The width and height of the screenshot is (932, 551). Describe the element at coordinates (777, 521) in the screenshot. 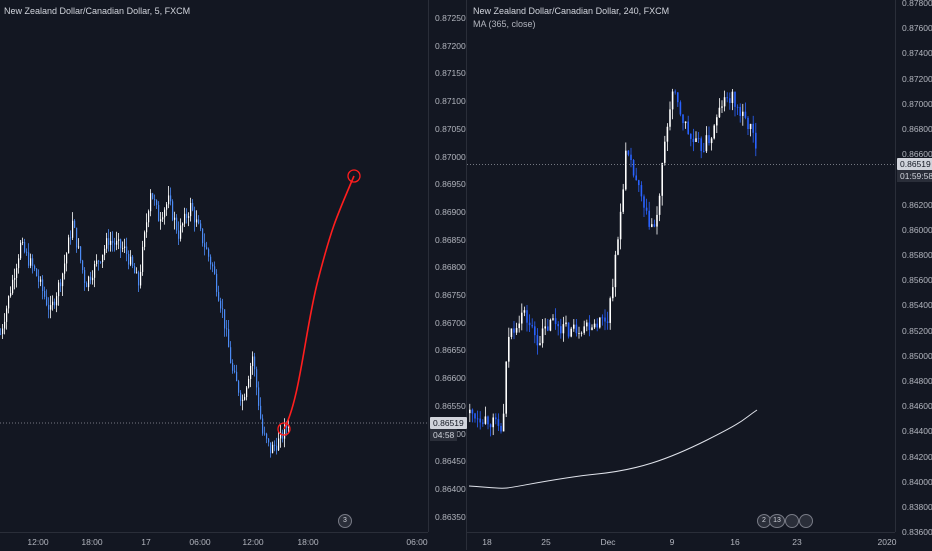

I see `economic-event-icon: 13` at that location.